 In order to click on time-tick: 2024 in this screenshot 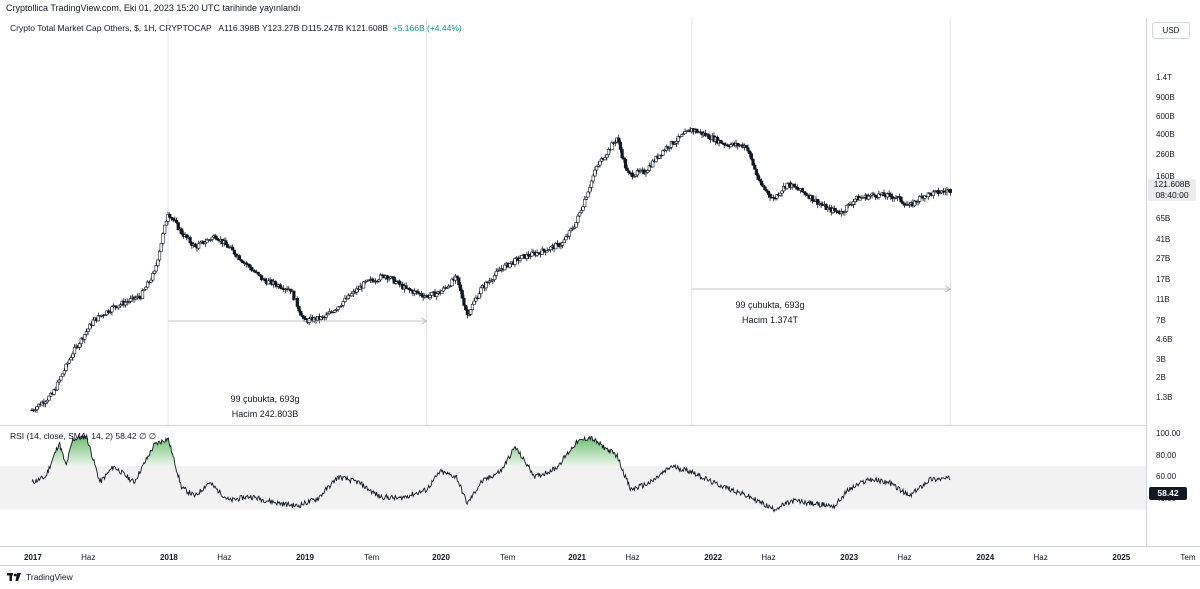, I will do `click(985, 557)`.